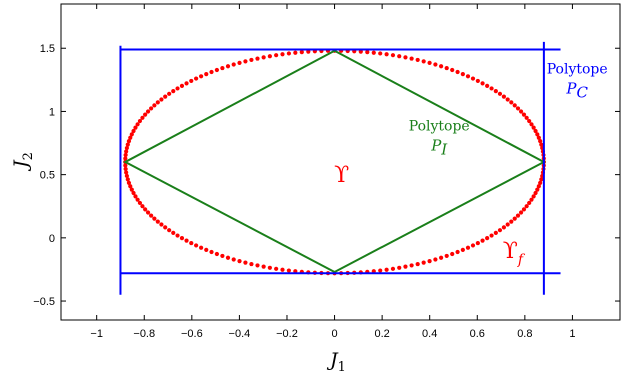  Describe the element at coordinates (439, 147) in the screenshot. I see `polytope-pi-symbol: PI` at that location.